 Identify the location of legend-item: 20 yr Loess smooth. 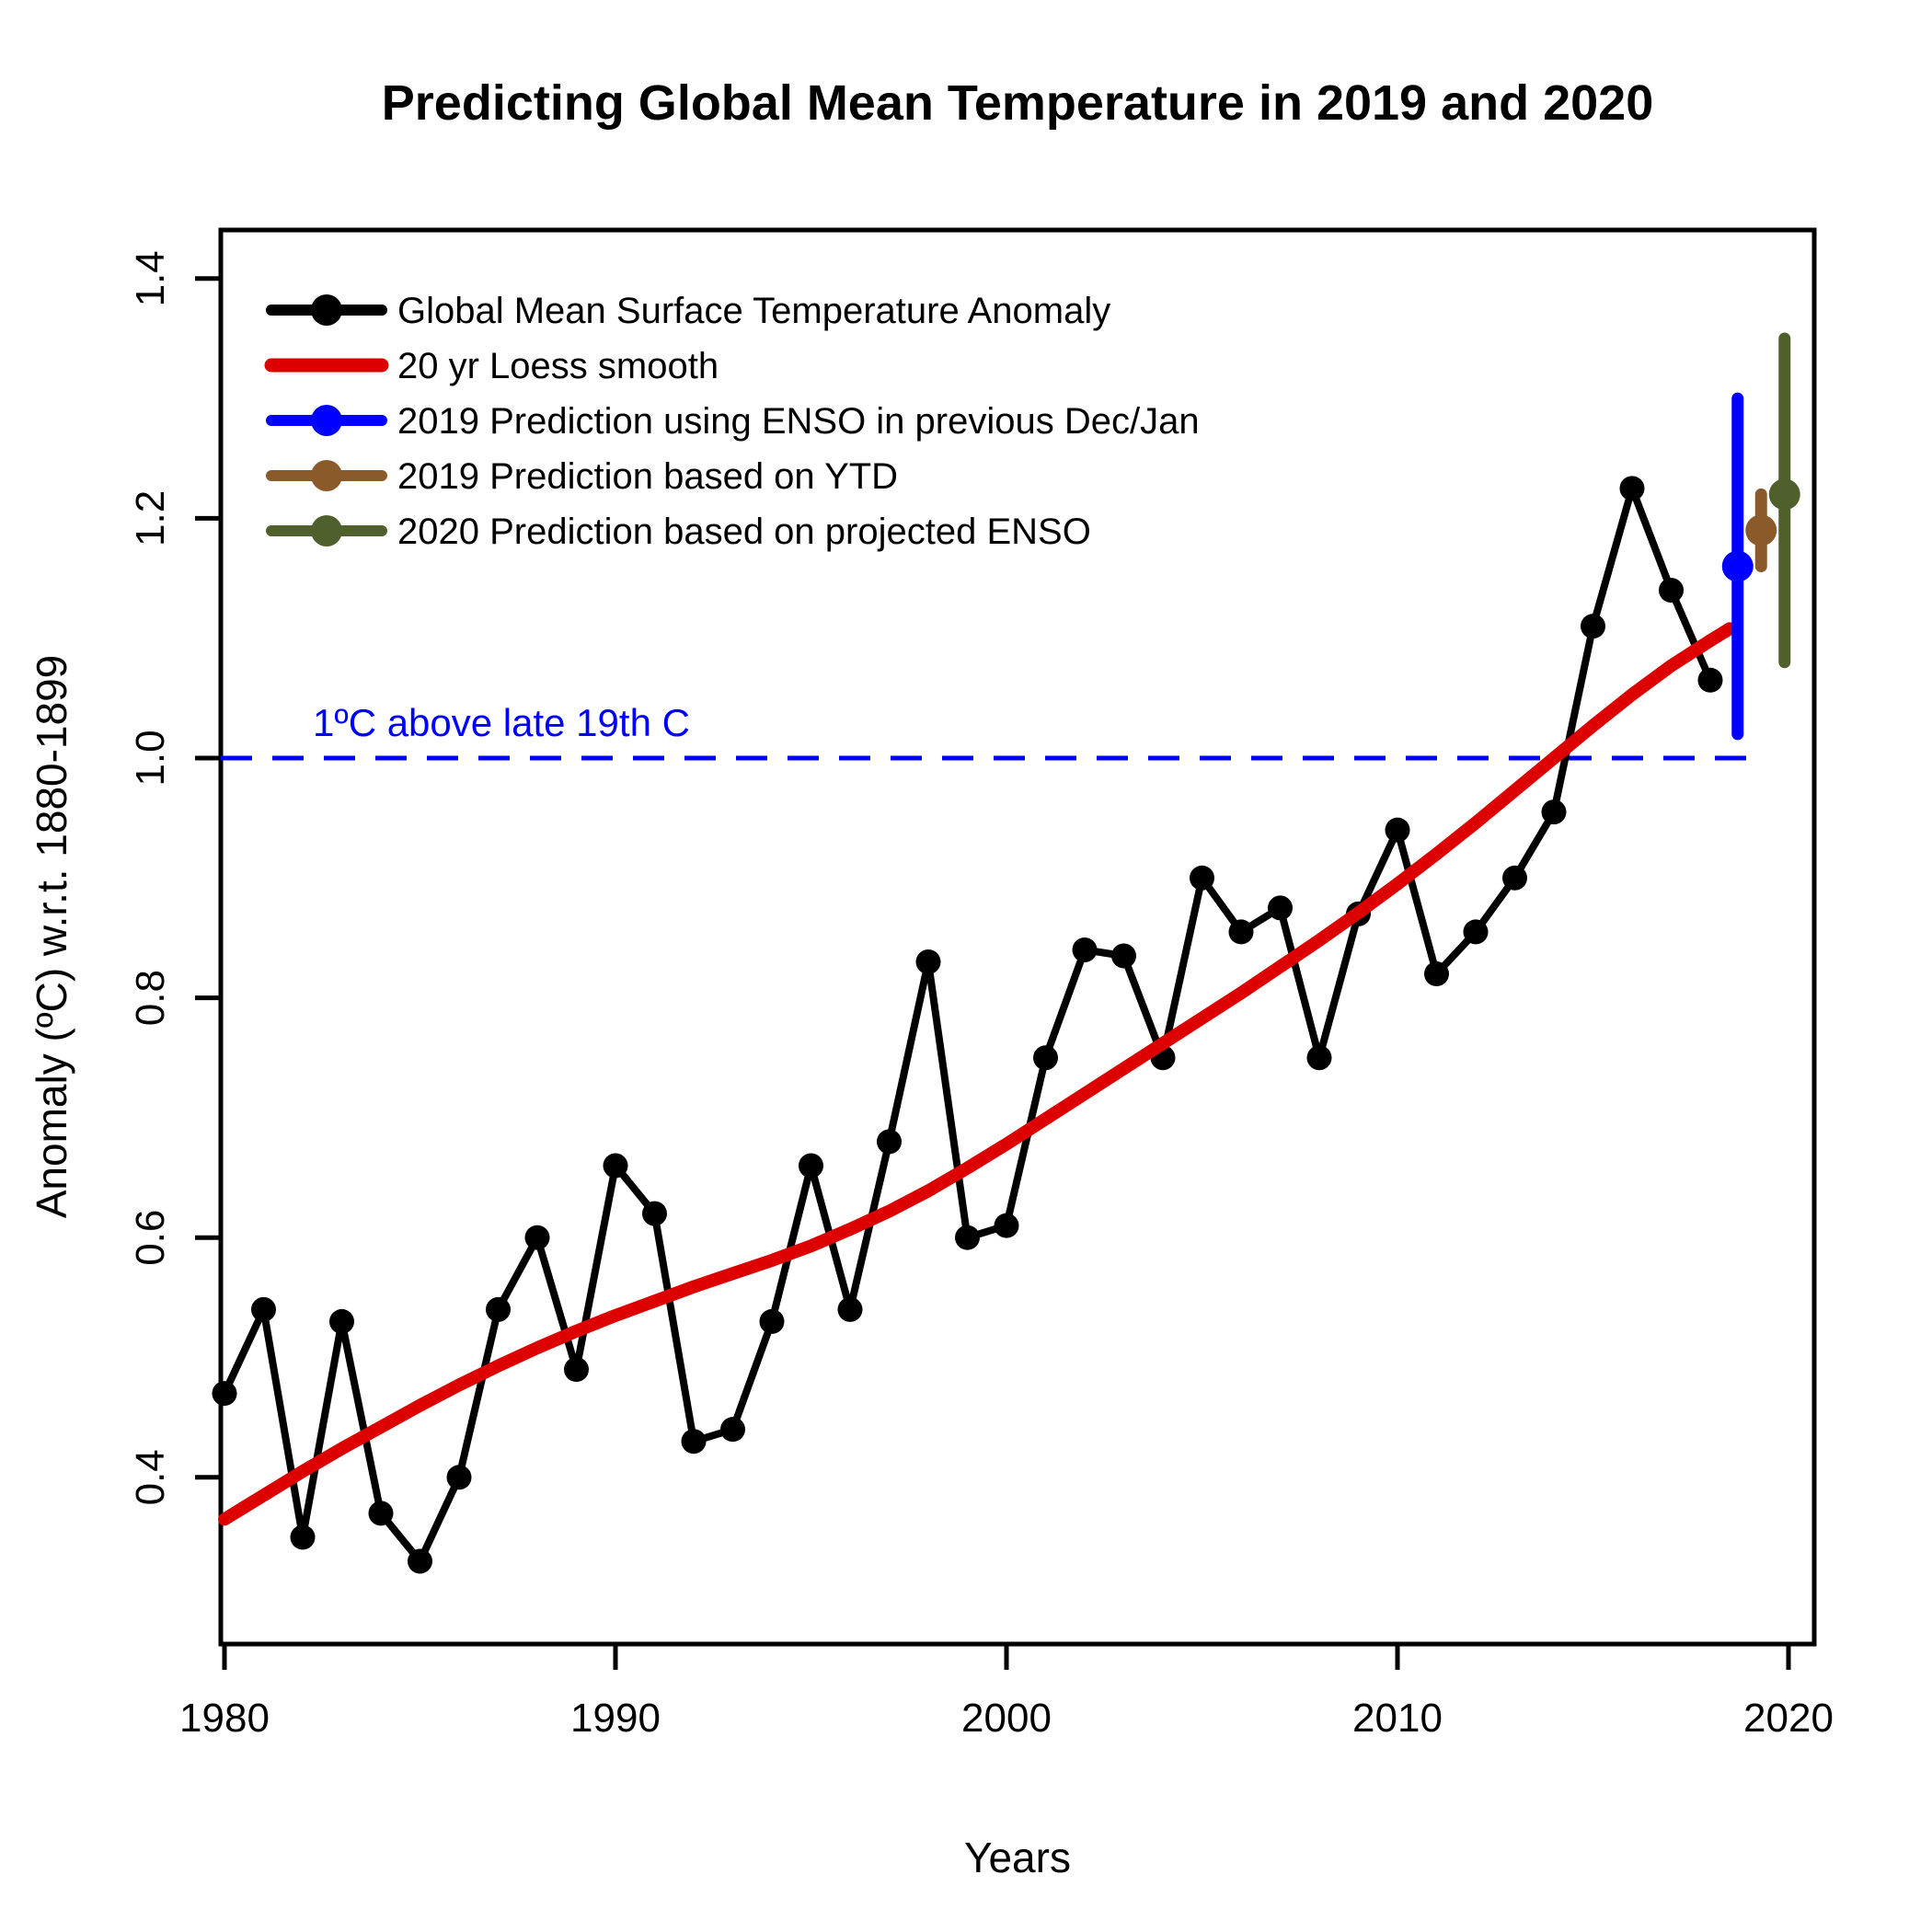
(492, 366).